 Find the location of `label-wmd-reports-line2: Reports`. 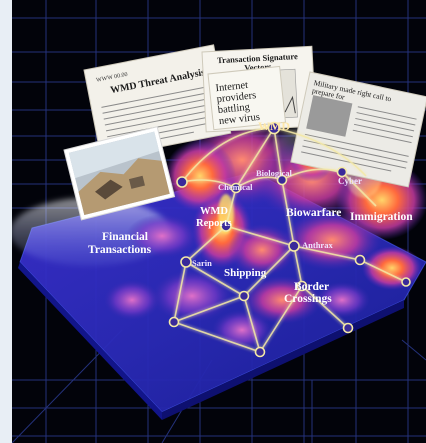

label-wmd-reports-line2: Reports is located at coordinates (214, 223).